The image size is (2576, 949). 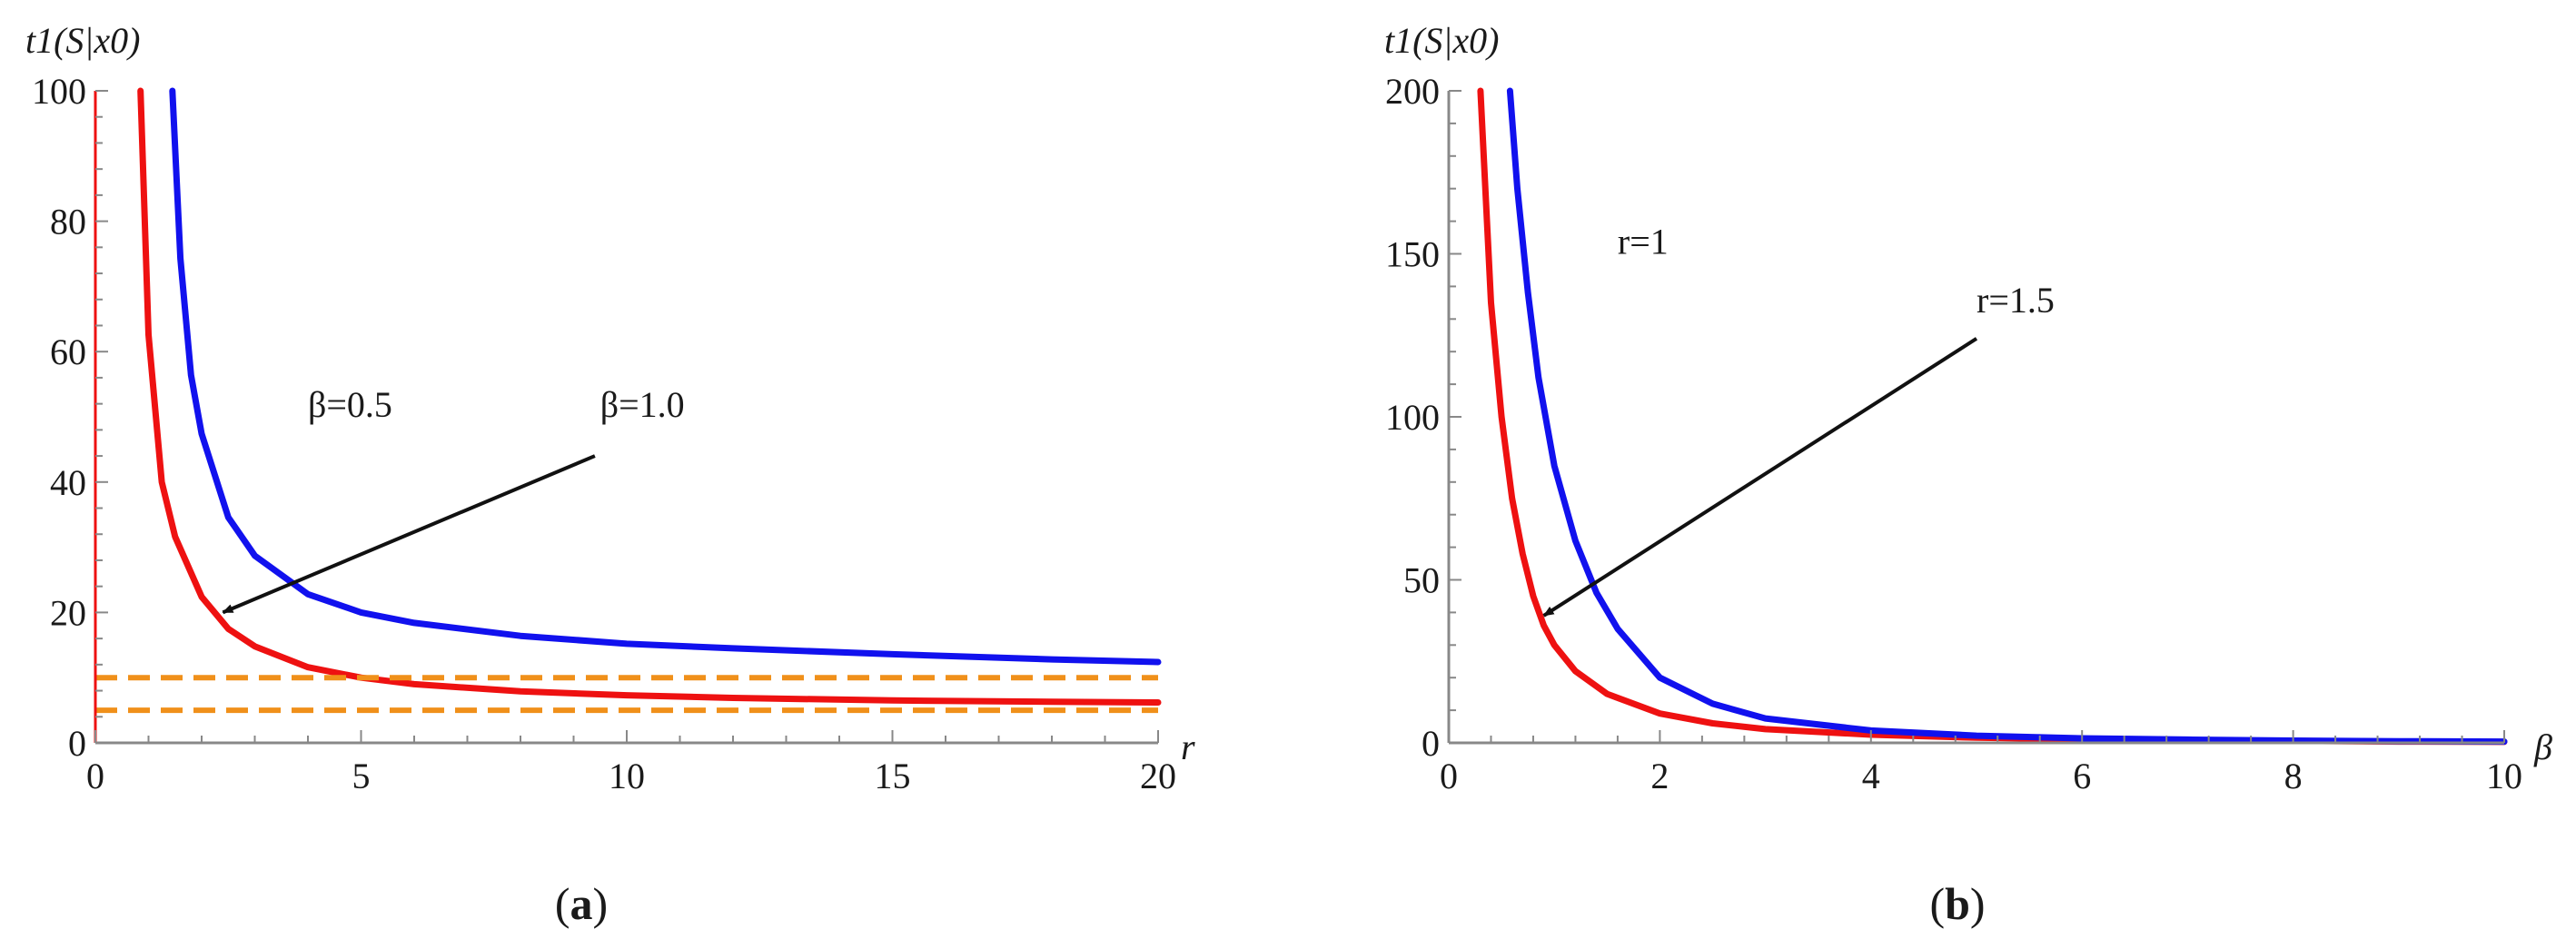 I want to click on x-tick-label-b: 2, so click(x=1659, y=776).